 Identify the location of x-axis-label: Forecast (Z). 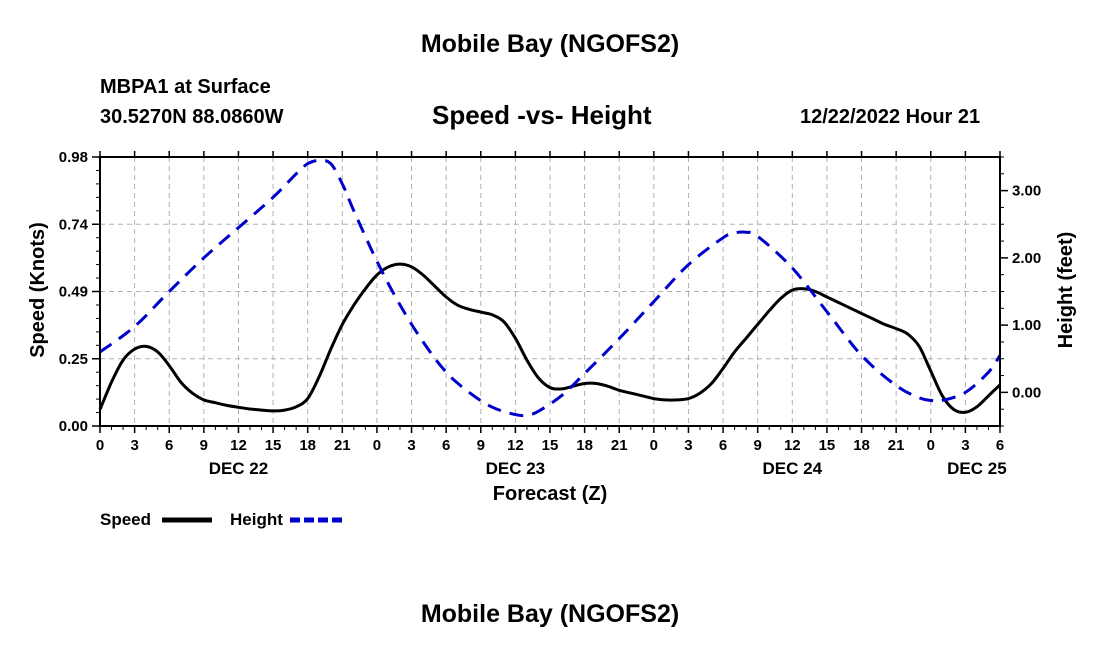
(550, 494).